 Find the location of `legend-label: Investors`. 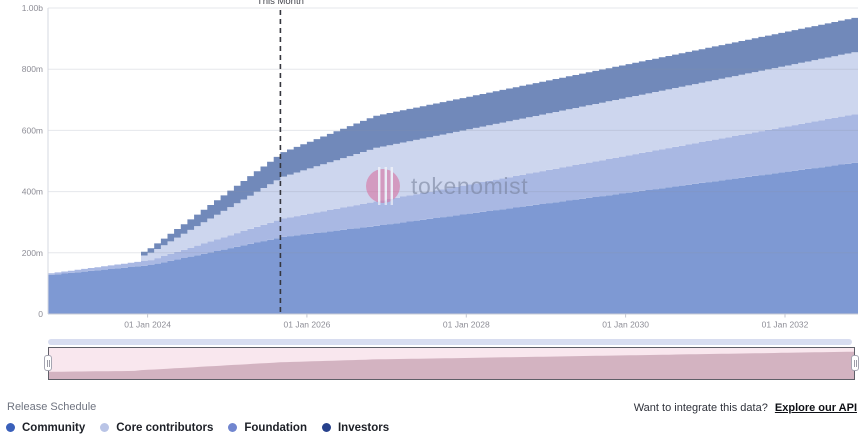

legend-label: Investors is located at coordinates (363, 427).